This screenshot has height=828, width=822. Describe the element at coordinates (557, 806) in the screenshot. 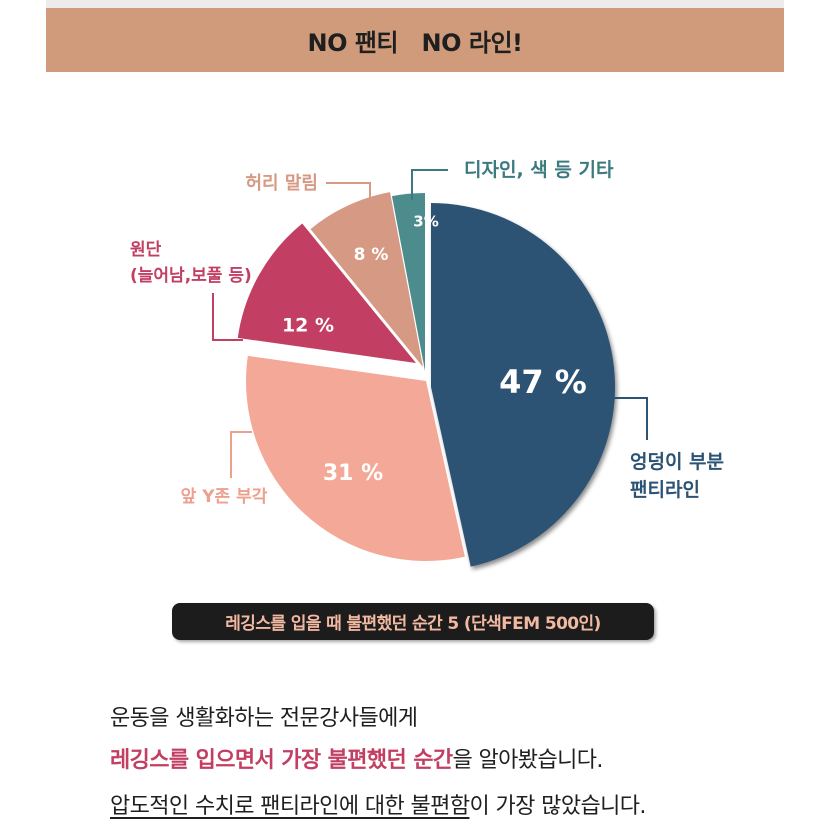

I see `description-text: 이 가장 많았습니다.` at that location.